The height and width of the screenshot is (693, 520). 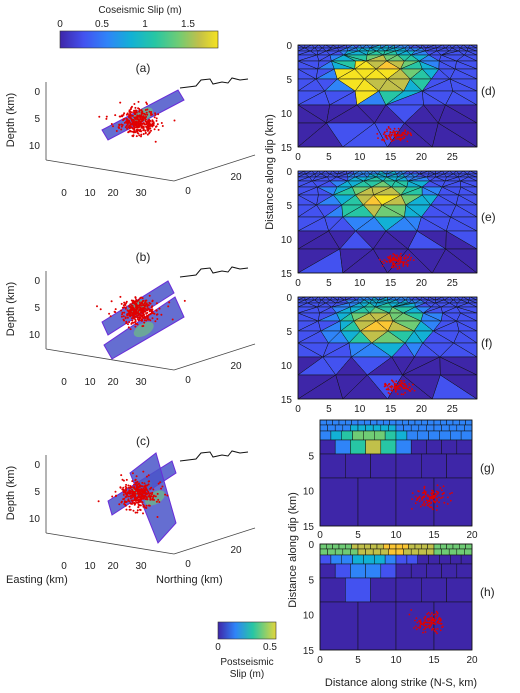 I want to click on x-tick-label: 0, so click(x=298, y=409).